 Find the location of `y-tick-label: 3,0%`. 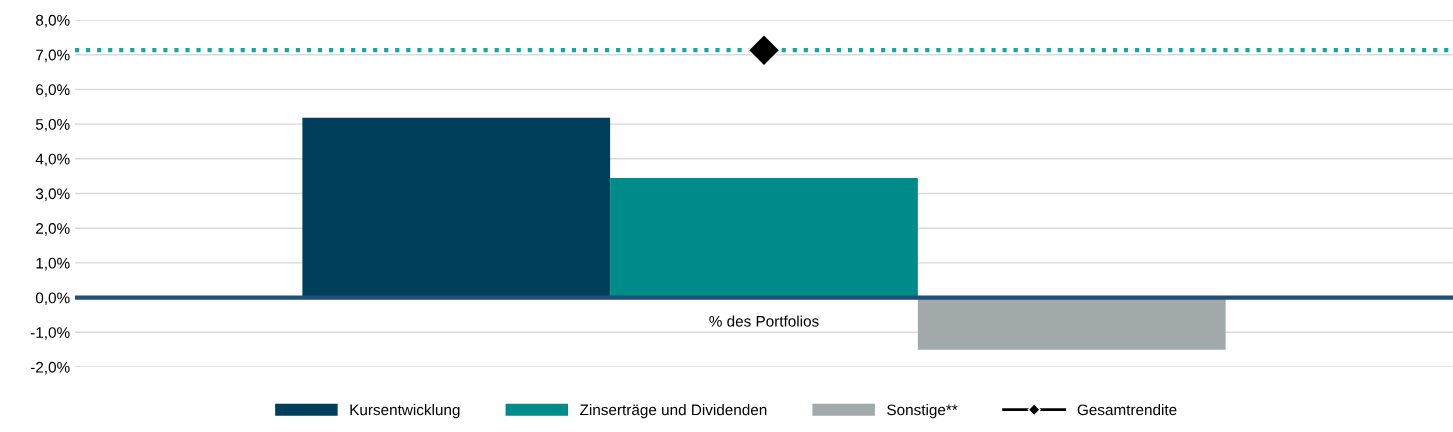

y-tick-label: 3,0% is located at coordinates (52, 194).